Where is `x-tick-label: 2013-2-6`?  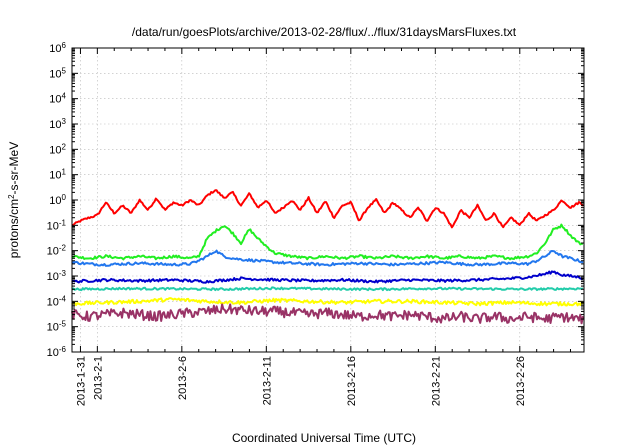 x-tick-label: 2013-2-6 is located at coordinates (183, 378).